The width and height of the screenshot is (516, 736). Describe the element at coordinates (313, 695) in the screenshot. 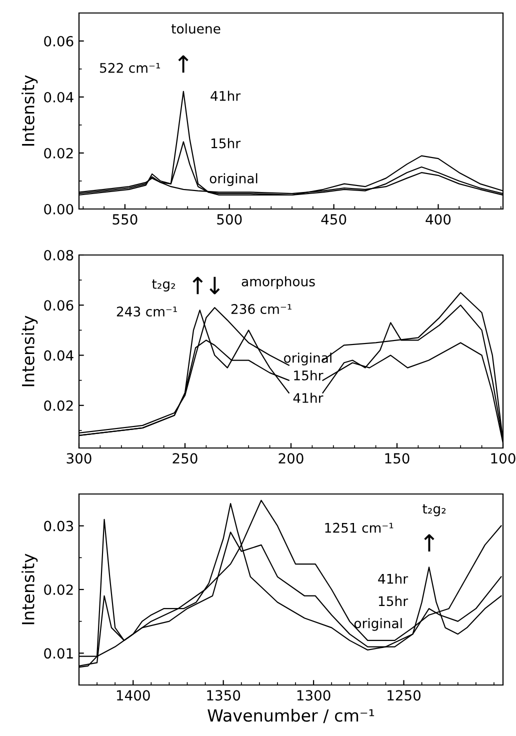

I see `x-tick-label: 1300` at that location.